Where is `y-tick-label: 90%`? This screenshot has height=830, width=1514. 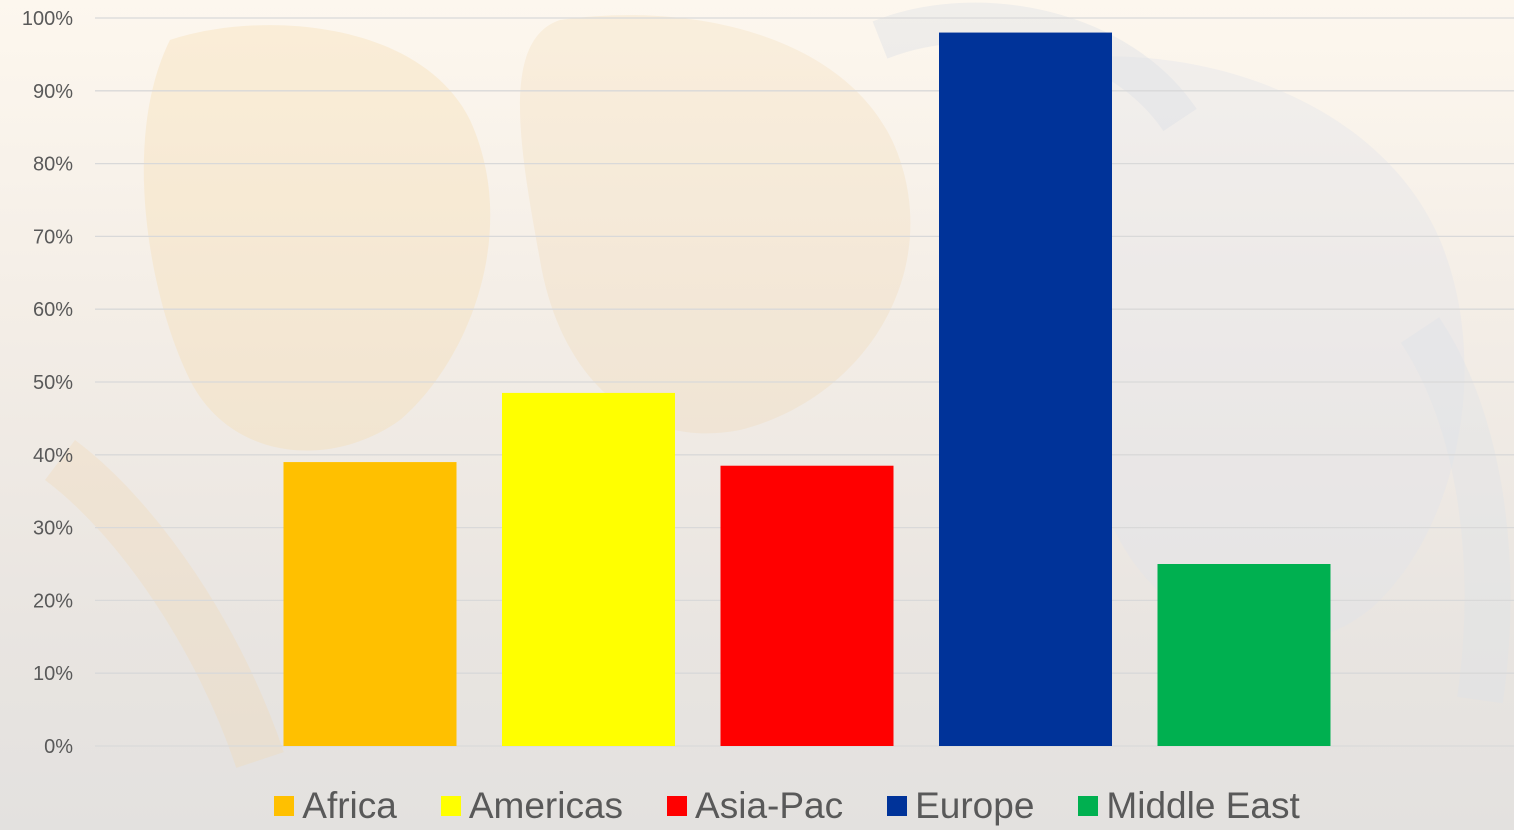
y-tick-label: 90% is located at coordinates (53, 92).